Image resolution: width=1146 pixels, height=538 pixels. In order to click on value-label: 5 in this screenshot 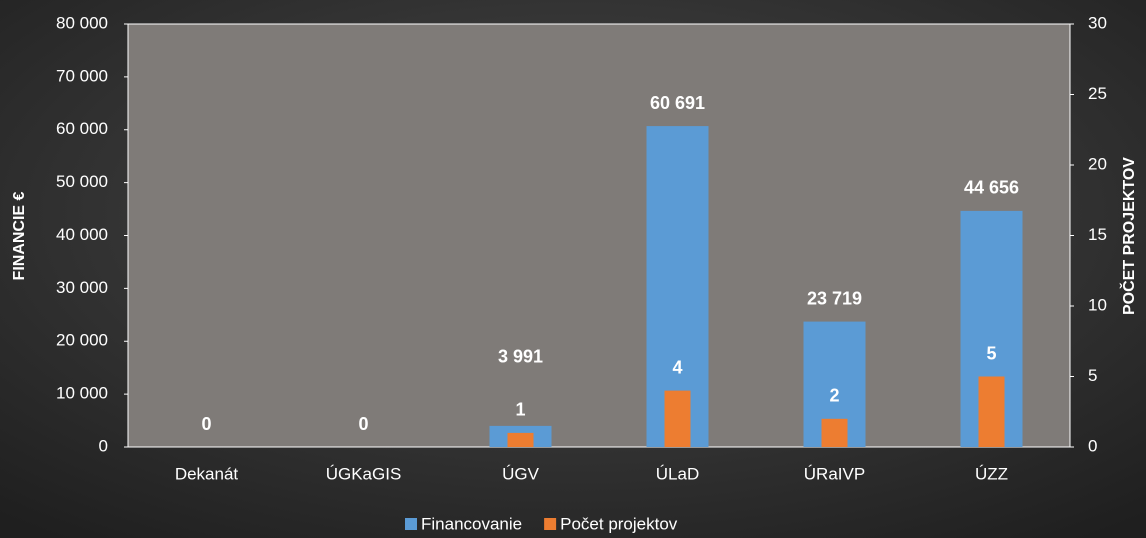, I will do `click(991, 353)`.